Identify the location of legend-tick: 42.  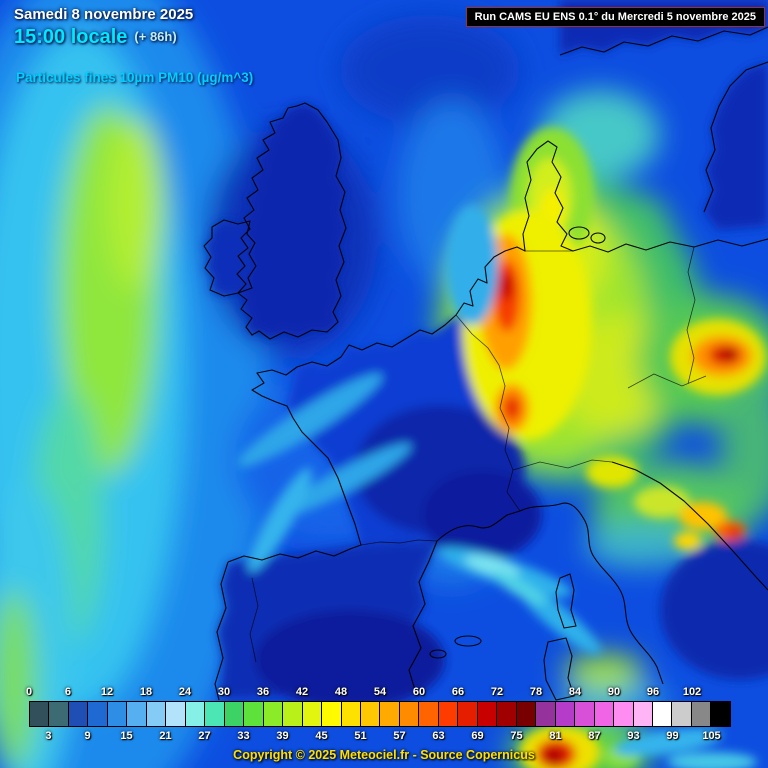
(302, 692).